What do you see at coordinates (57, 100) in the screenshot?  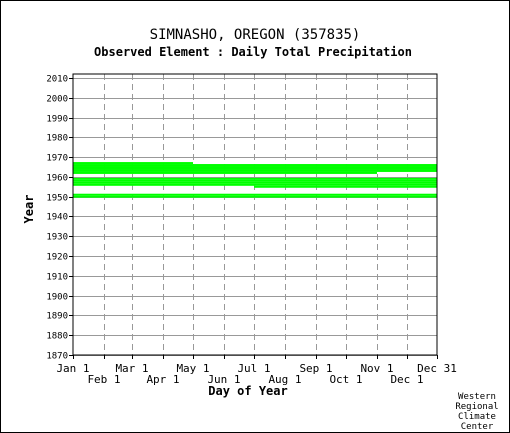 I see `y-tick-label: 2000` at bounding box center [57, 100].